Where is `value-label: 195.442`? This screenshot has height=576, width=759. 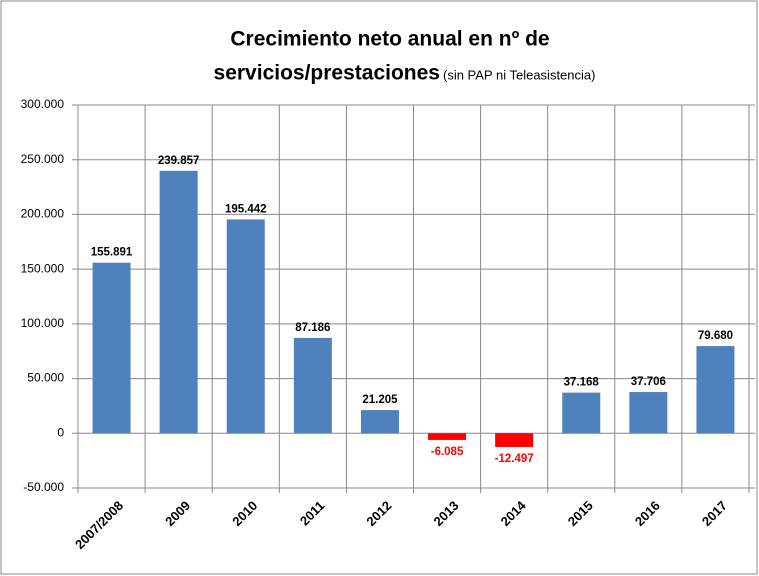
value-label: 195.442 is located at coordinates (246, 209).